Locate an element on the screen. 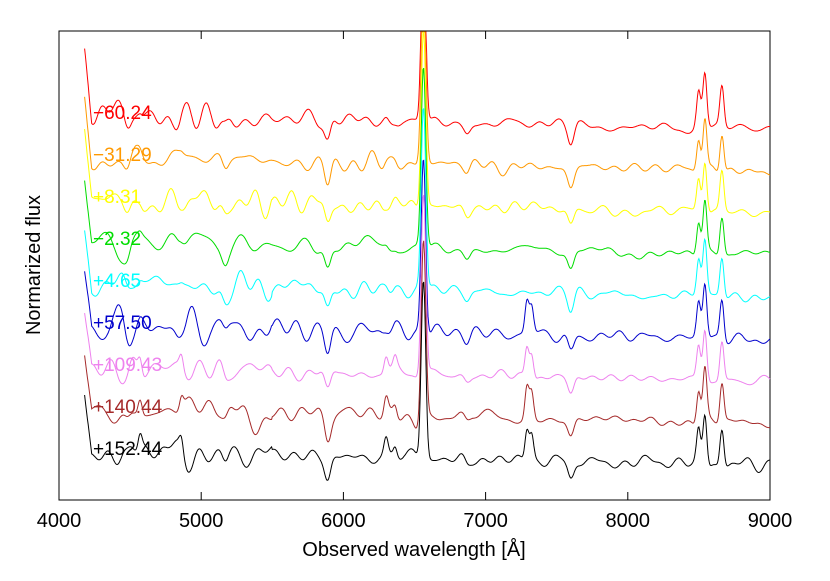 The image size is (830, 581). x-tick-label: 9000 is located at coordinates (770, 521).